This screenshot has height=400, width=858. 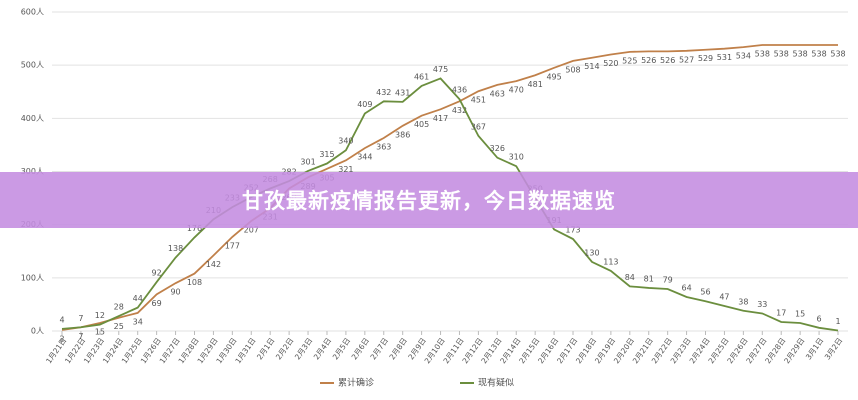 What do you see at coordinates (138, 321) in the screenshot?
I see `data-label: 34` at bounding box center [138, 321].